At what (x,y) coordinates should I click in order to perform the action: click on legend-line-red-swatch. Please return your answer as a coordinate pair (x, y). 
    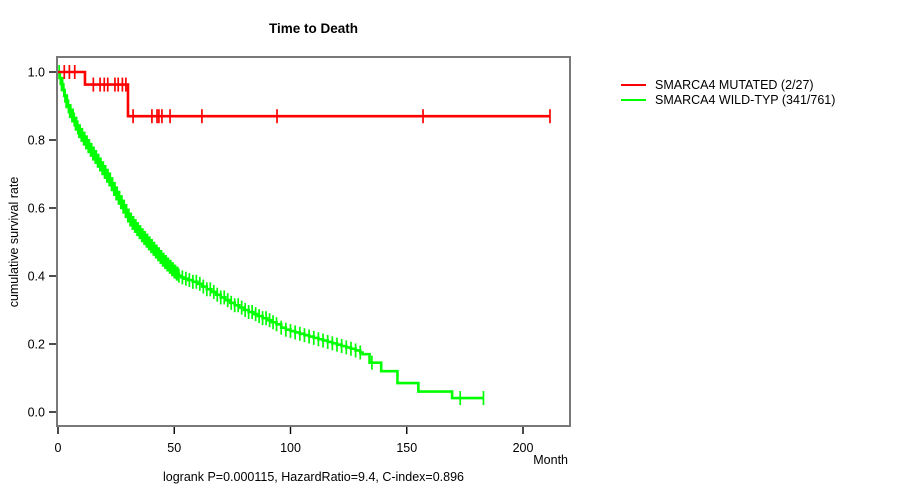
    Looking at the image, I should click on (633, 84).